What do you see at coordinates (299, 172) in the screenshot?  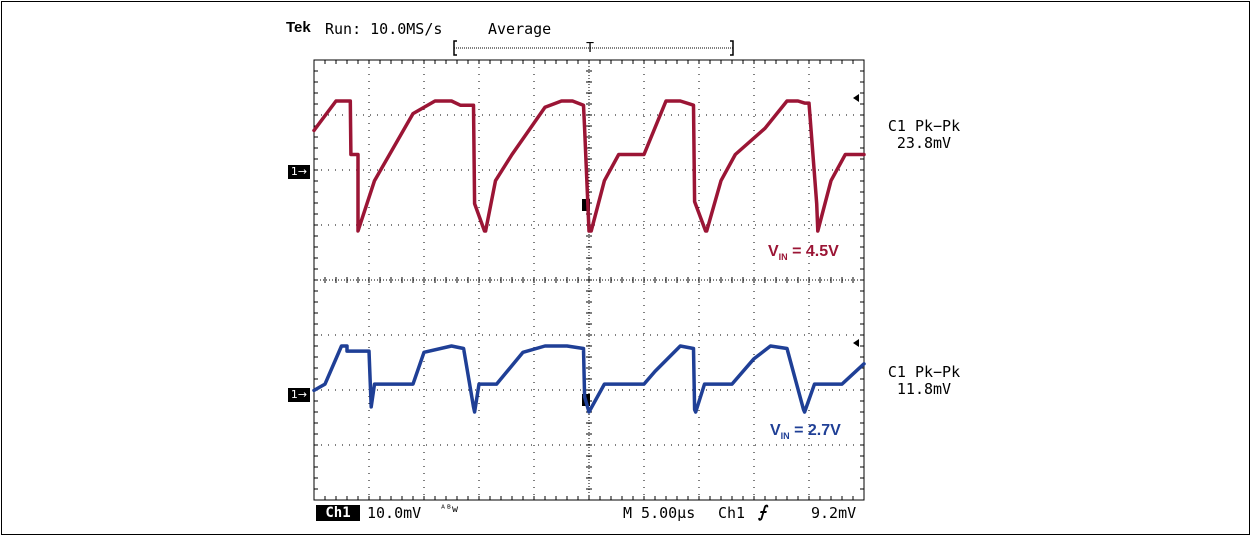 I see `channel1-ref-marker-top: 1→` at bounding box center [299, 172].